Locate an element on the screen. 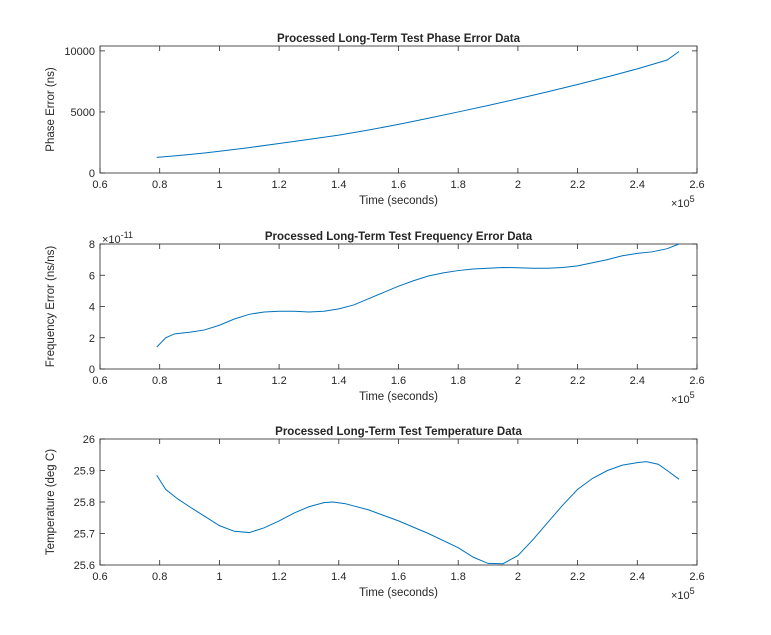 The width and height of the screenshot is (771, 635). y-exponent-label: ×10⁻¹¹ is located at coordinates (117, 238).